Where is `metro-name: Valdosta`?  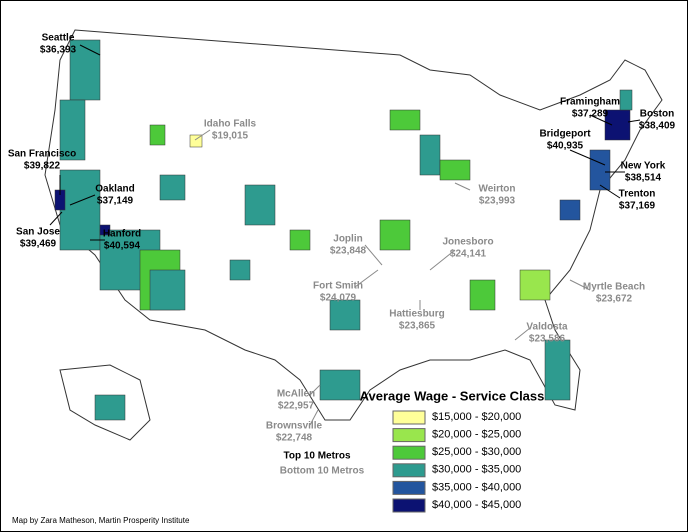 metro-name: Valdosta is located at coordinates (547, 327).